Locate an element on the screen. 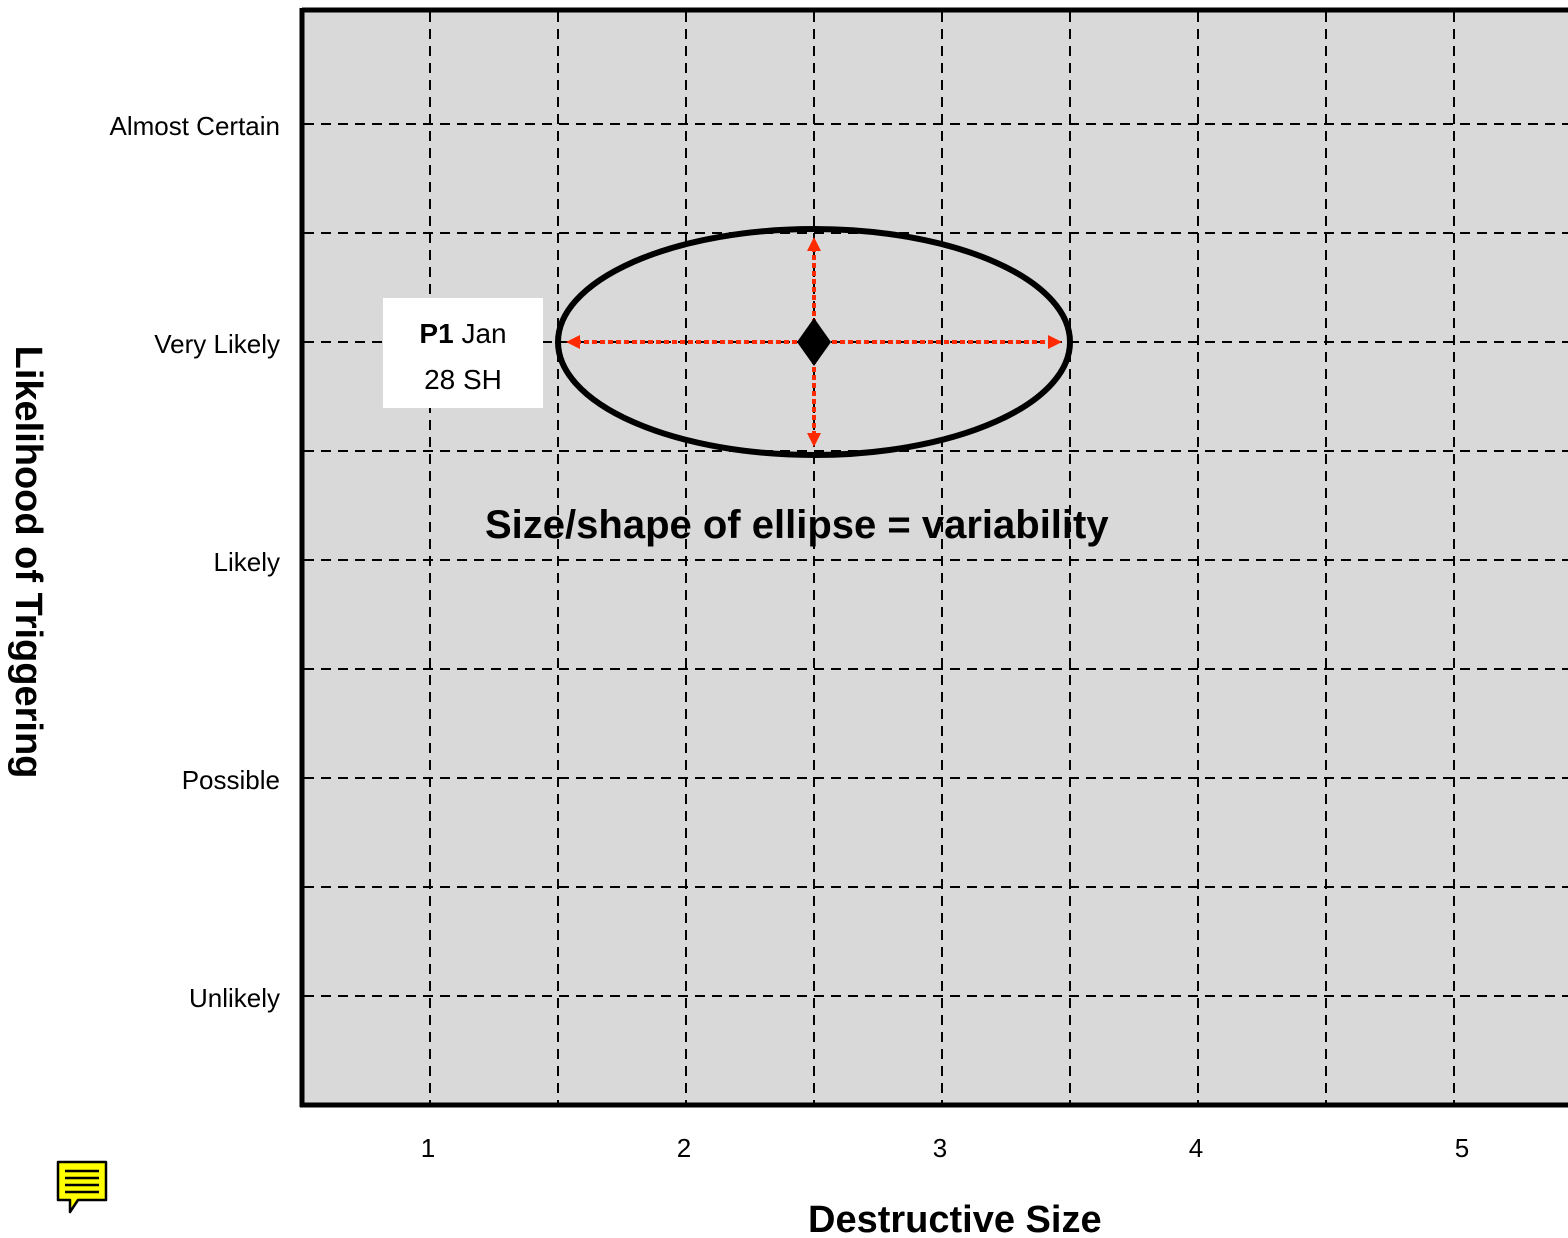  x-tick-label: 4 is located at coordinates (1196, 1148).